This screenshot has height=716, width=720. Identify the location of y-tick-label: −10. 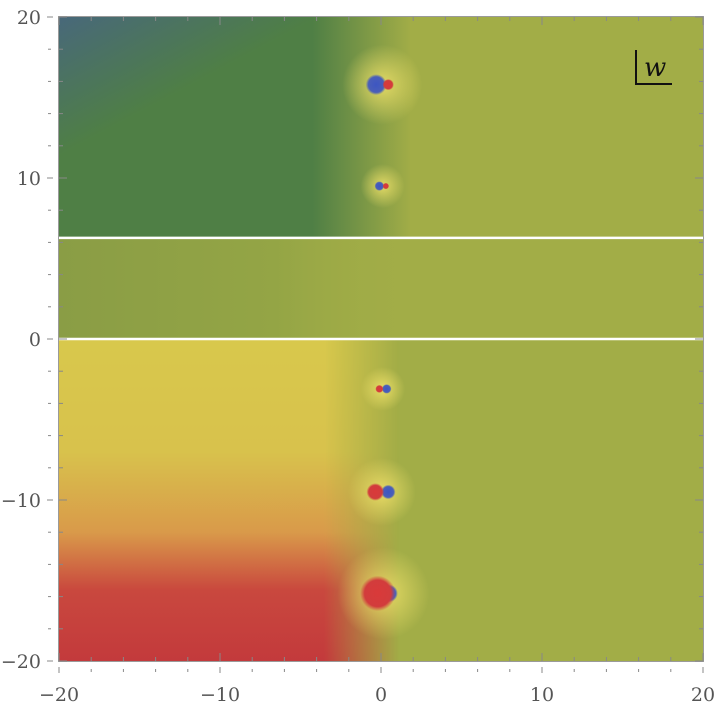
(21, 501).